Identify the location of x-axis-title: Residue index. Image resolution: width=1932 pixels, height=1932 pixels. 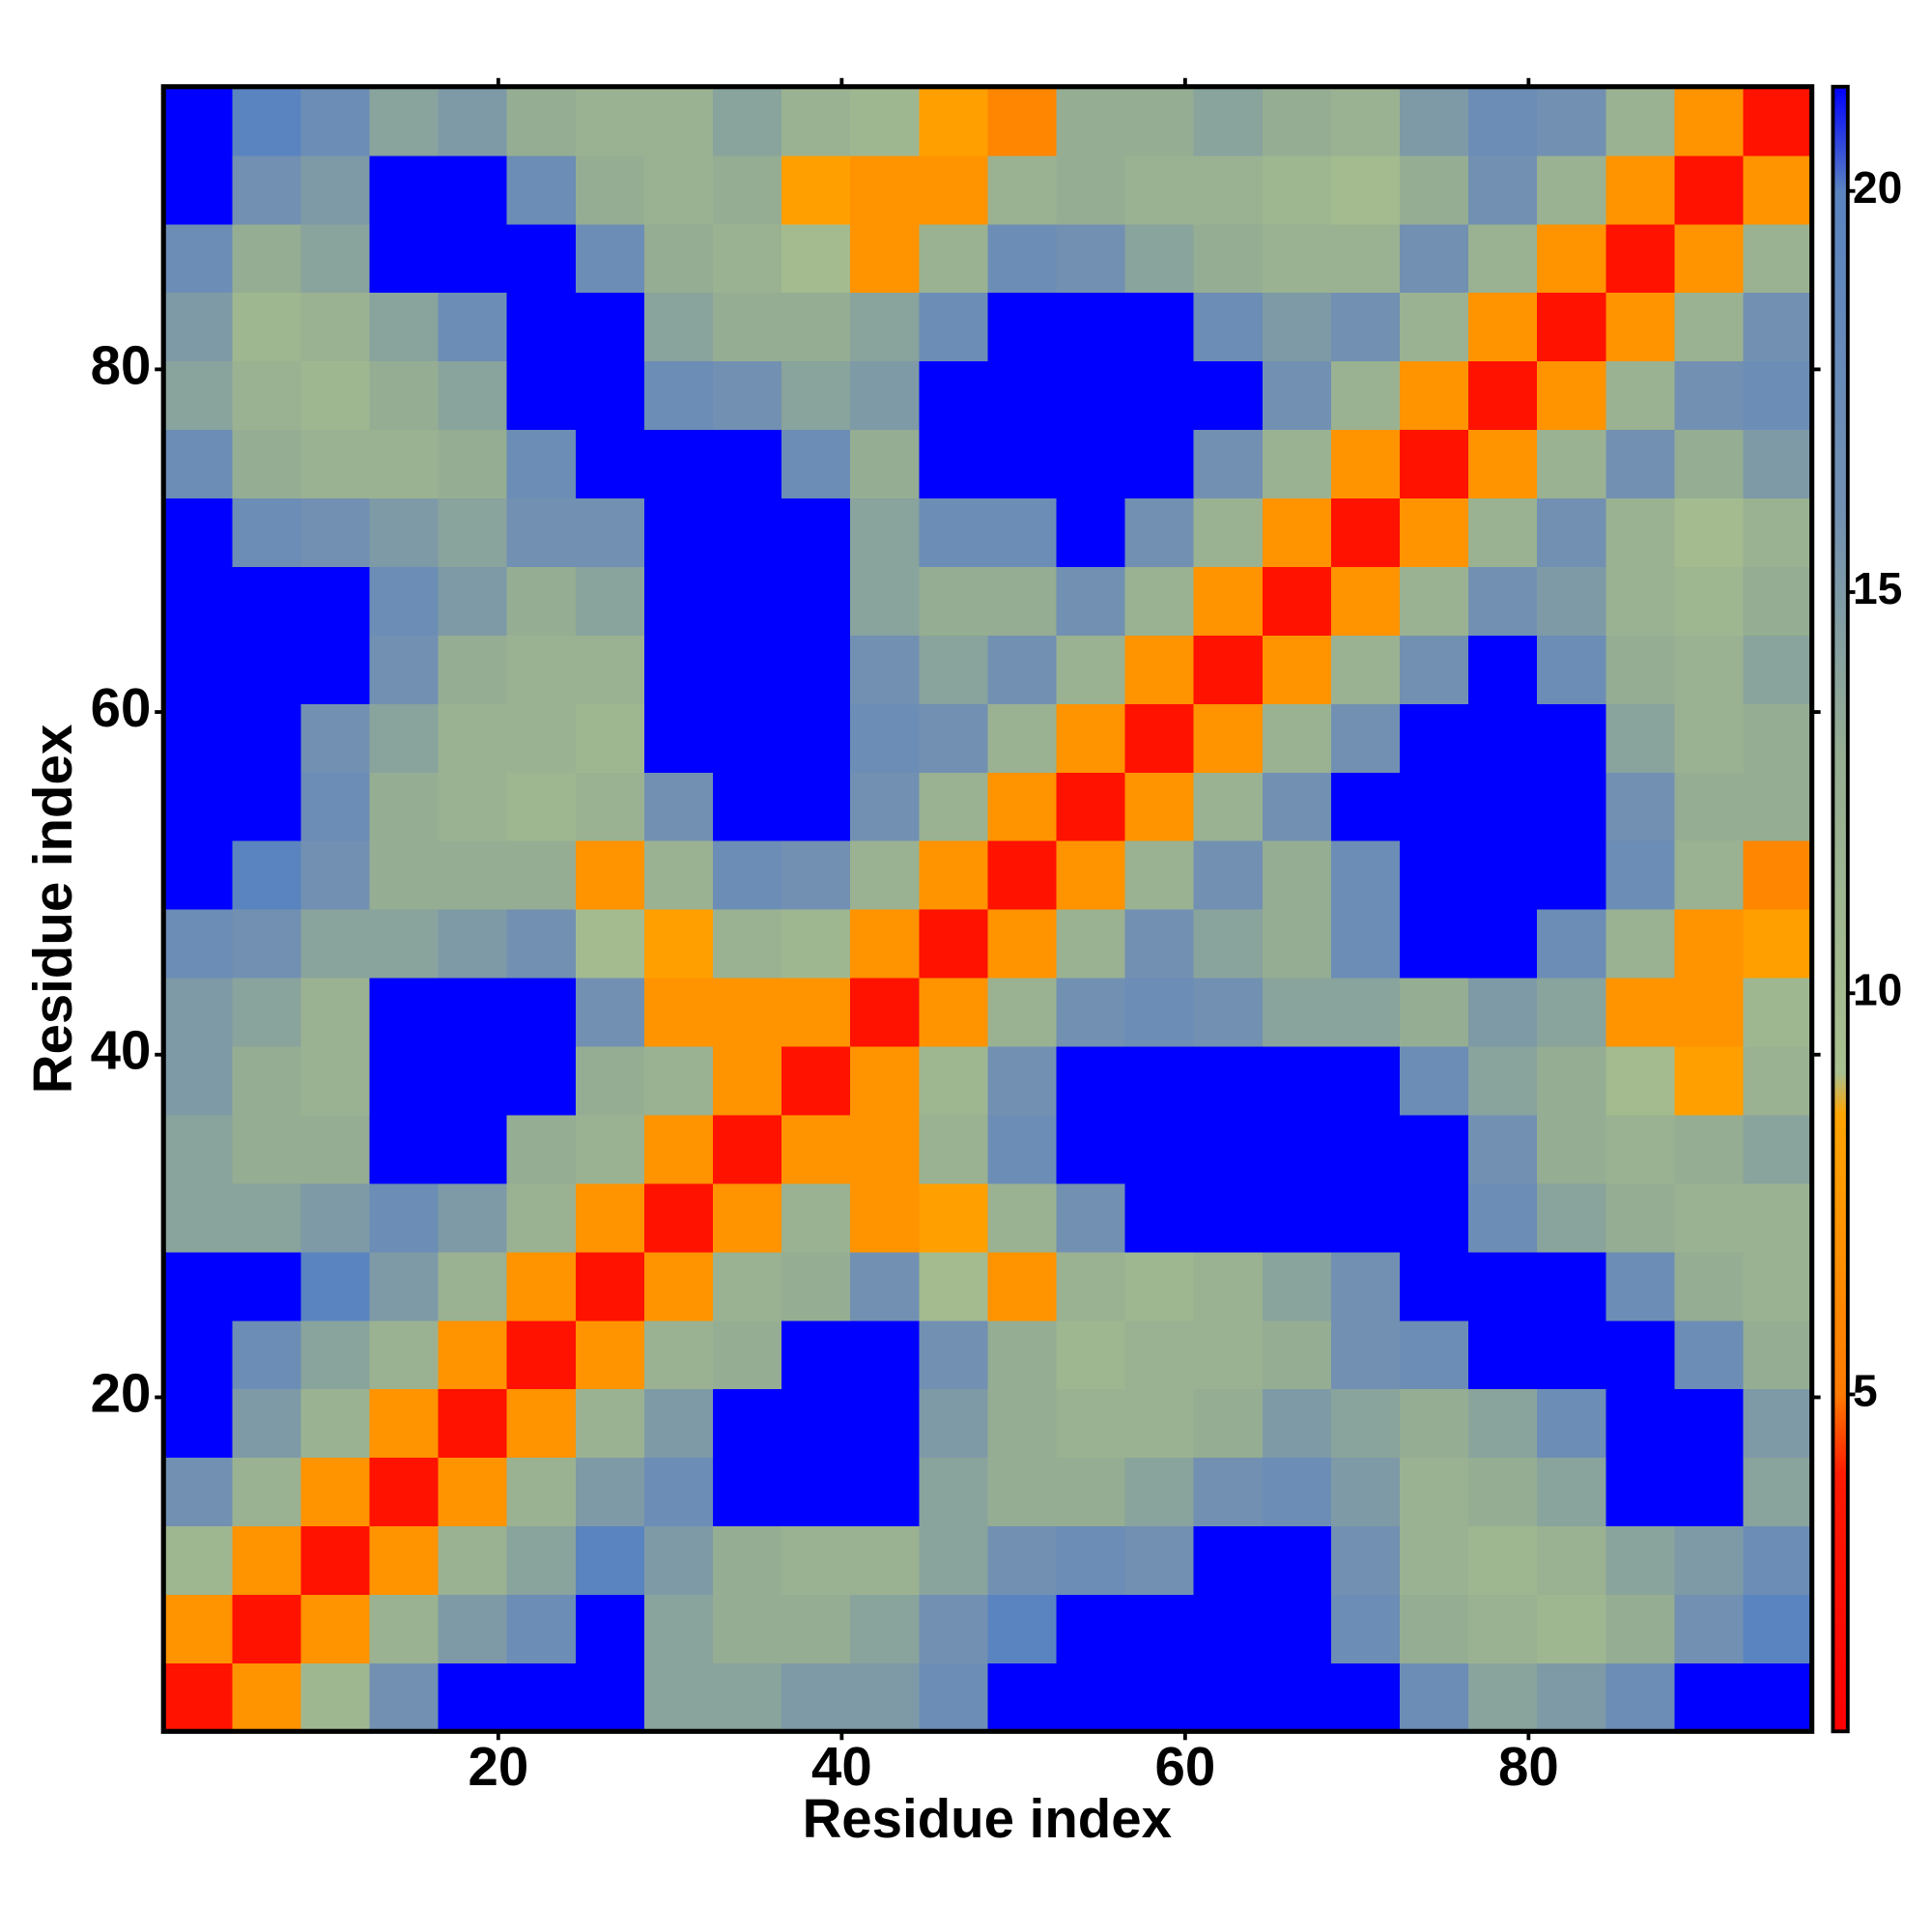
(987, 1818).